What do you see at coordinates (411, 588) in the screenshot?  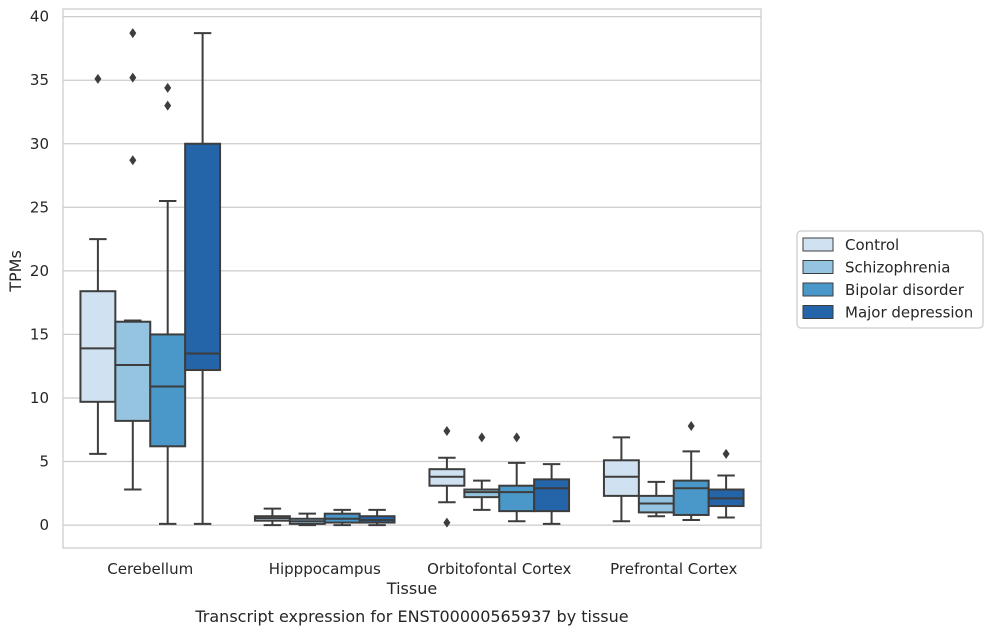 I see `x-axis-title: Tissue` at bounding box center [411, 588].